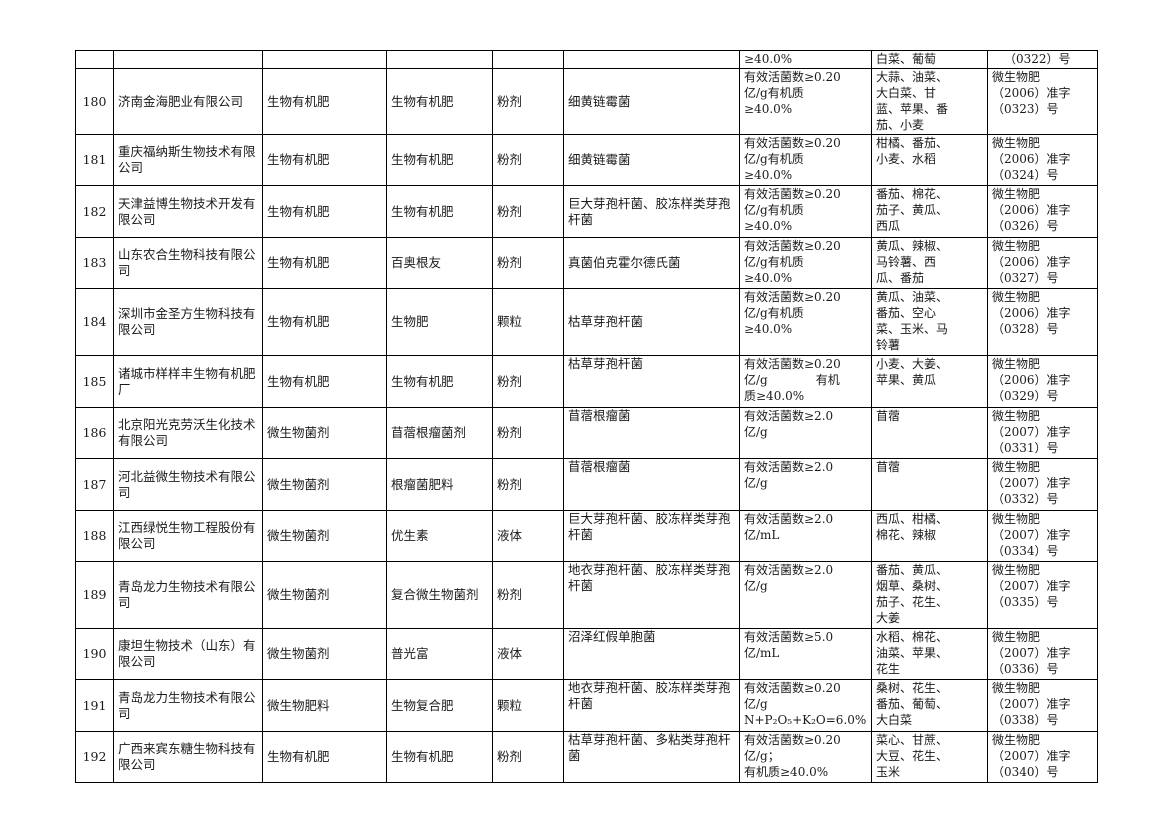 The width and height of the screenshot is (1169, 827). What do you see at coordinates (181, 101) in the screenshot?
I see `company-name: 济南金海肥业有限公司` at bounding box center [181, 101].